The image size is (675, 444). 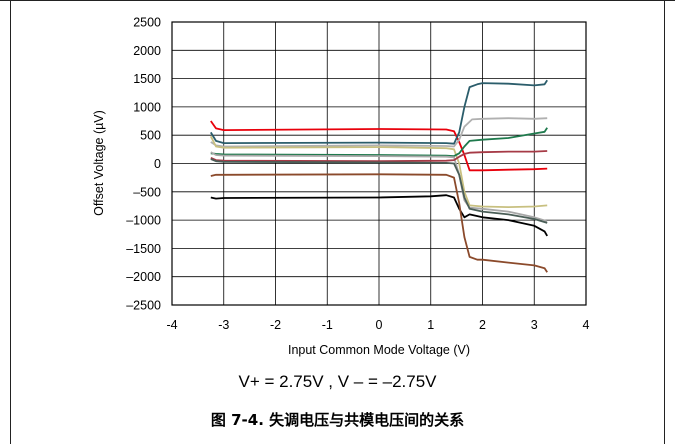 What do you see at coordinates (171, 325) in the screenshot?
I see `x-tick-label: -4` at bounding box center [171, 325].